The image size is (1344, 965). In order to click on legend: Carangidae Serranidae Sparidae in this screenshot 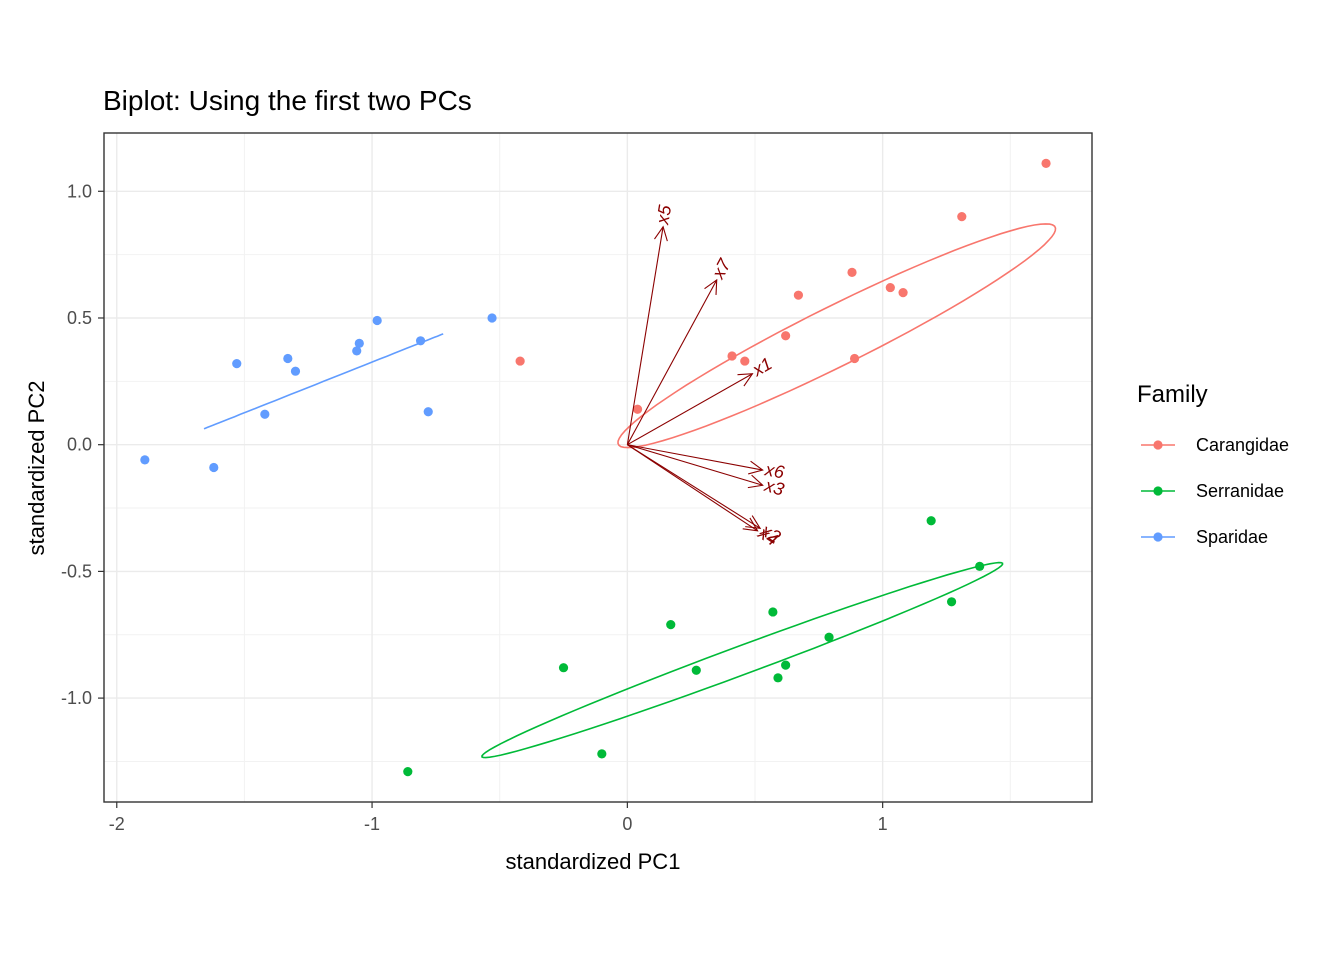, I will do `click(1215, 491)`.